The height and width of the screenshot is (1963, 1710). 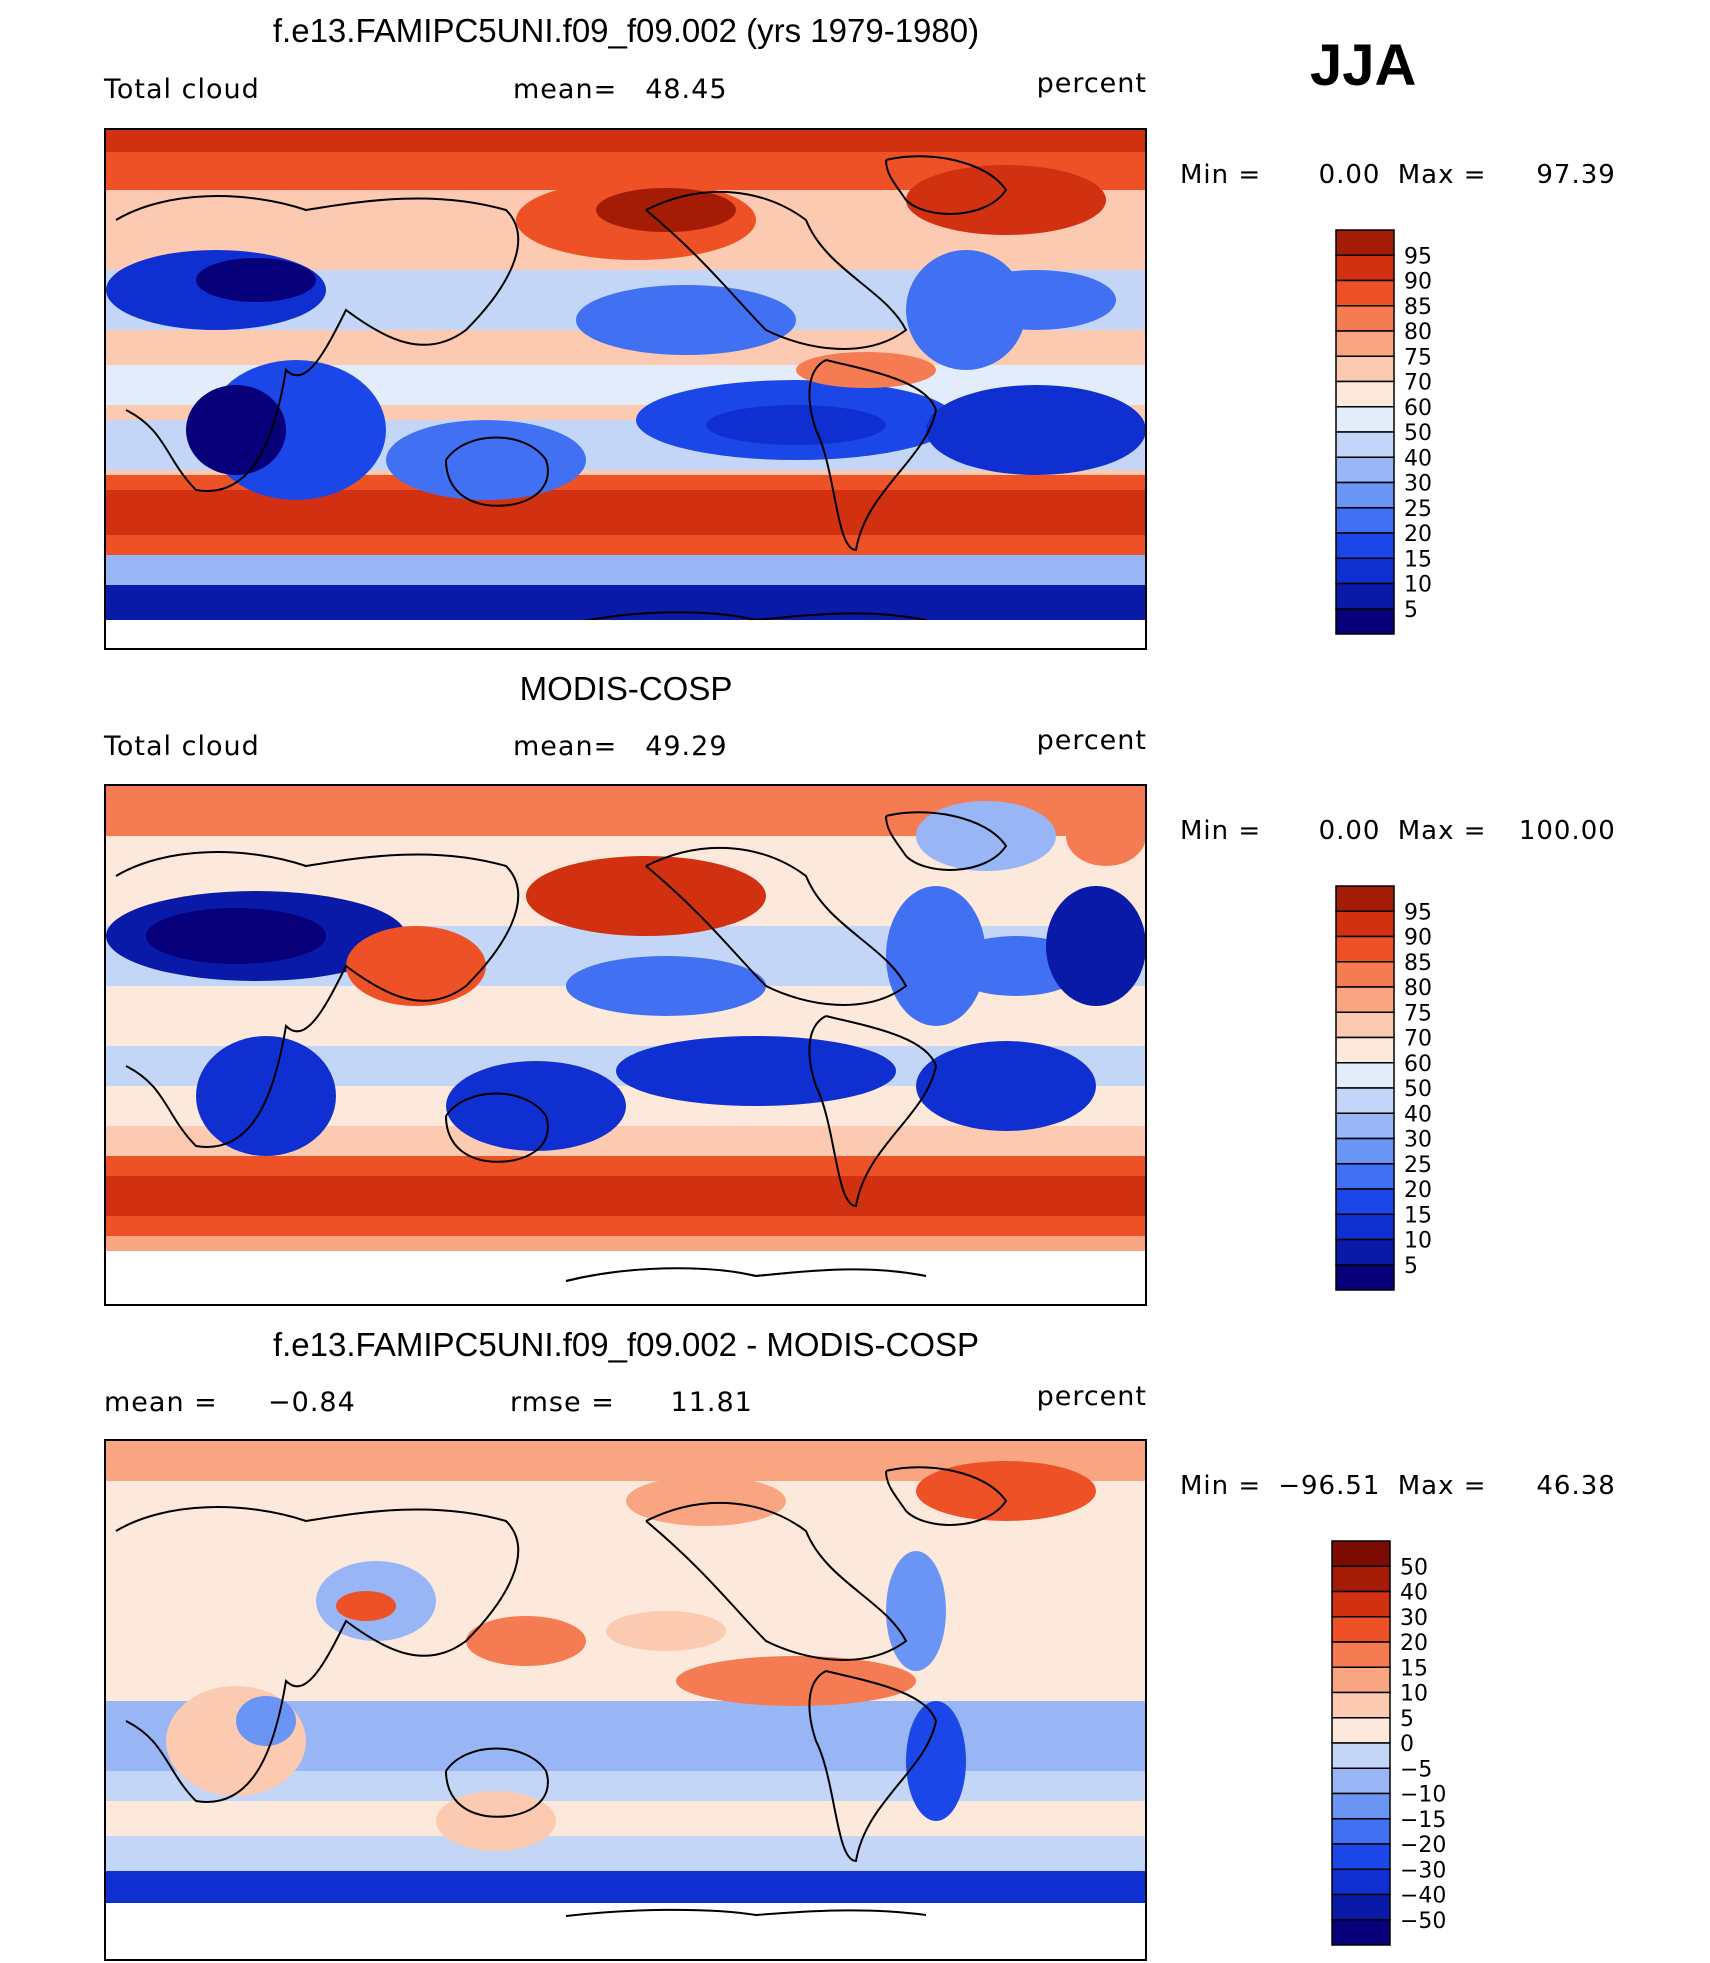 I want to click on panel2-mean-value: 49.29, so click(x=686, y=746).